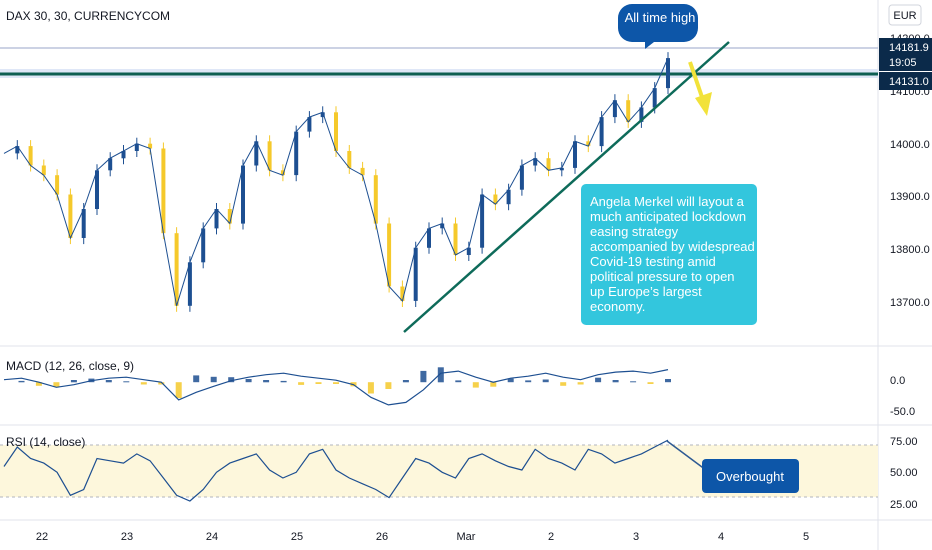 The image size is (932, 550). I want to click on overbought-text: Overbought, so click(750, 476).